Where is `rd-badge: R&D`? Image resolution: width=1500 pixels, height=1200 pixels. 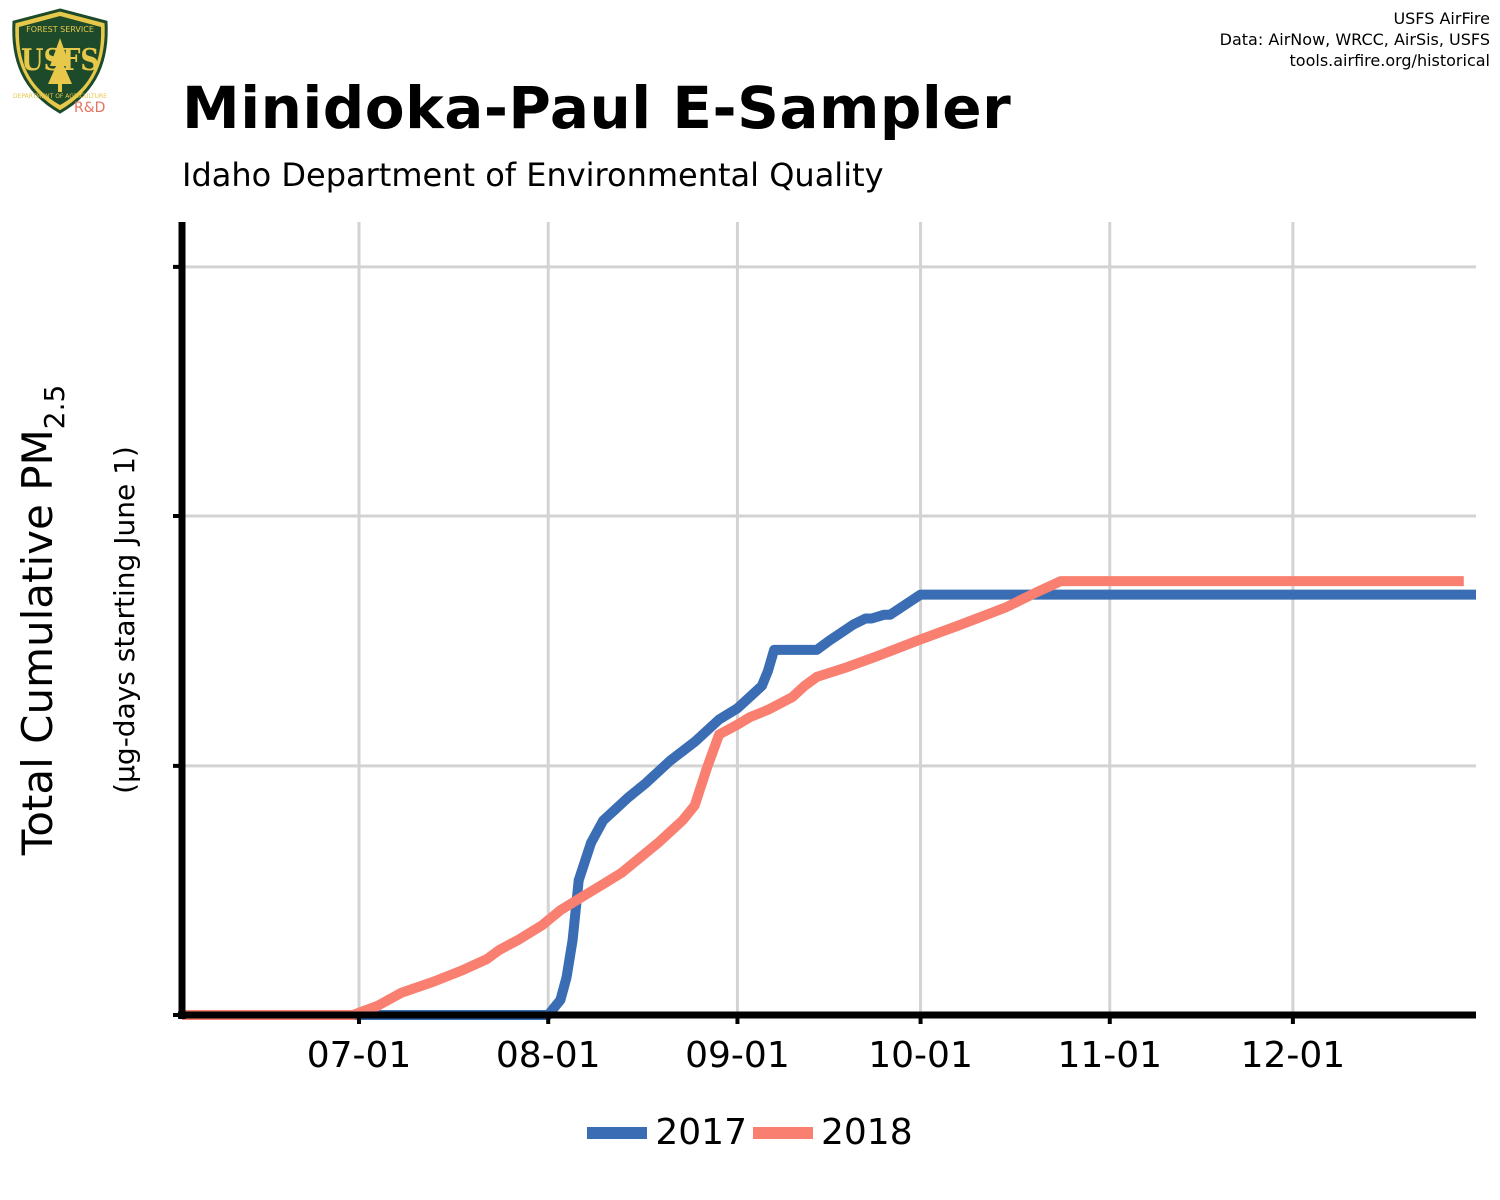
rd-badge: R&D is located at coordinates (90, 108).